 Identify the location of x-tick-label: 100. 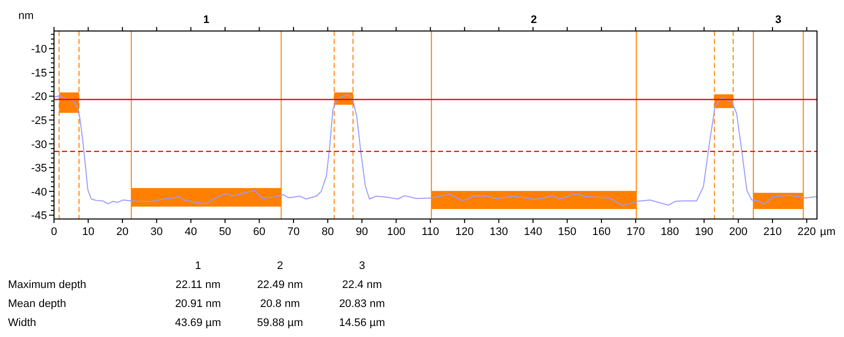
(396, 232).